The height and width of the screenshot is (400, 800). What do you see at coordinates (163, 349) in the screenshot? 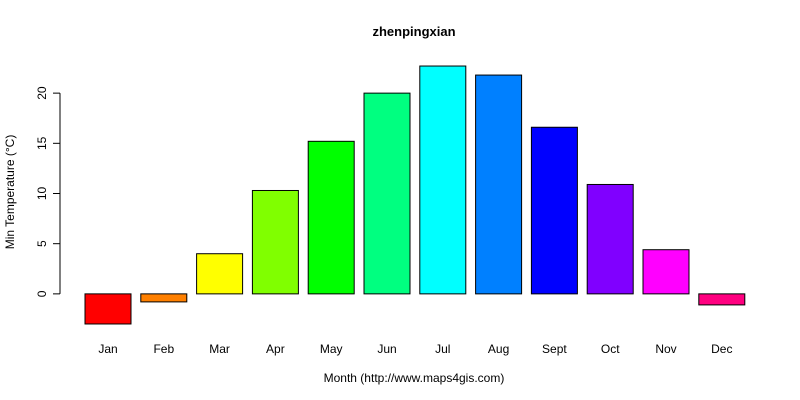
I see `x-tick-label: Feb` at bounding box center [163, 349].